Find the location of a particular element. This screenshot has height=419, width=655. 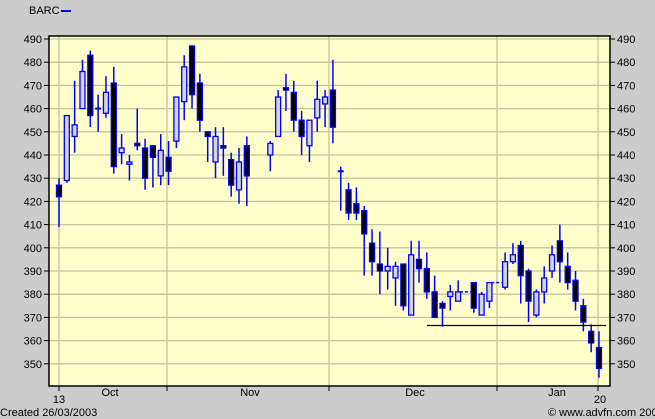

y-tick-label: 440 is located at coordinates (33, 156).